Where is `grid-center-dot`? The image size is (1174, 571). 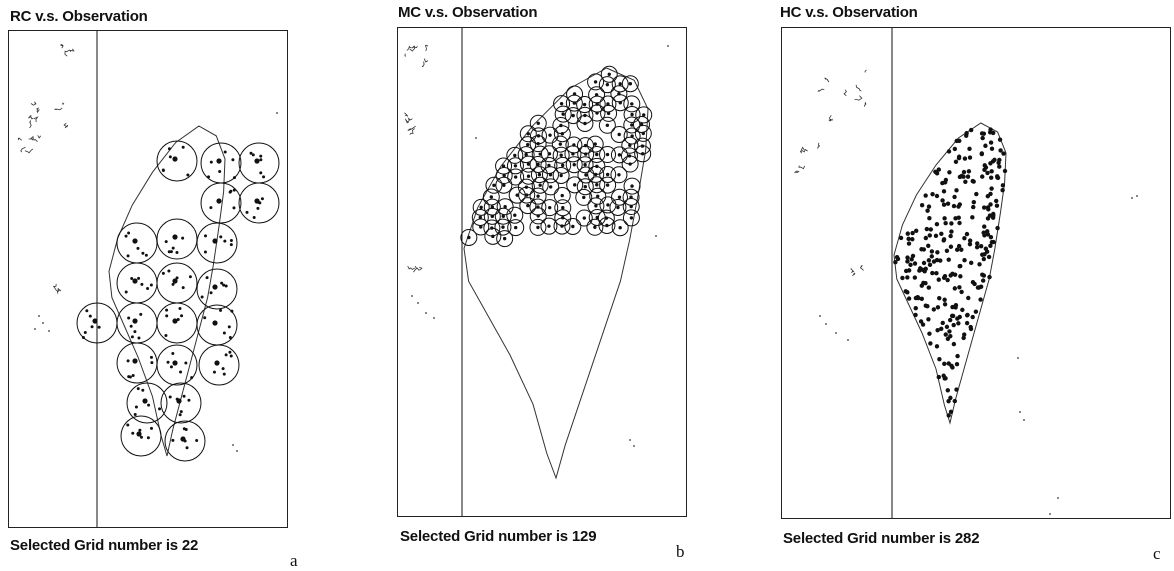
grid-center-dot is located at coordinates (135, 361).